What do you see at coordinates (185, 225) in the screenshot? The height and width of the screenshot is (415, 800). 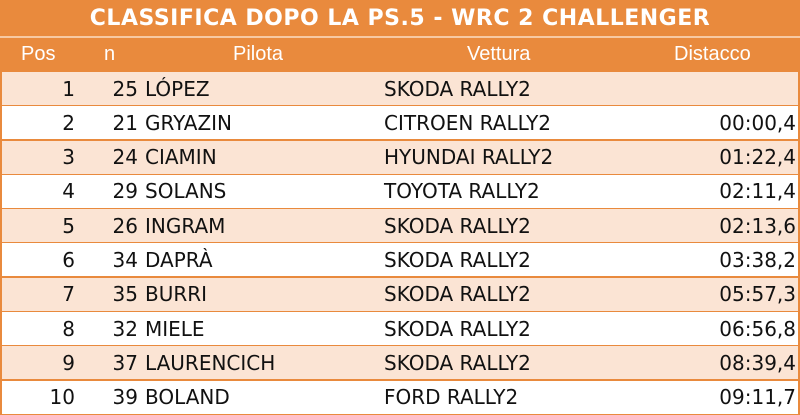 I see `cell-driver: INGRAM` at bounding box center [185, 225].